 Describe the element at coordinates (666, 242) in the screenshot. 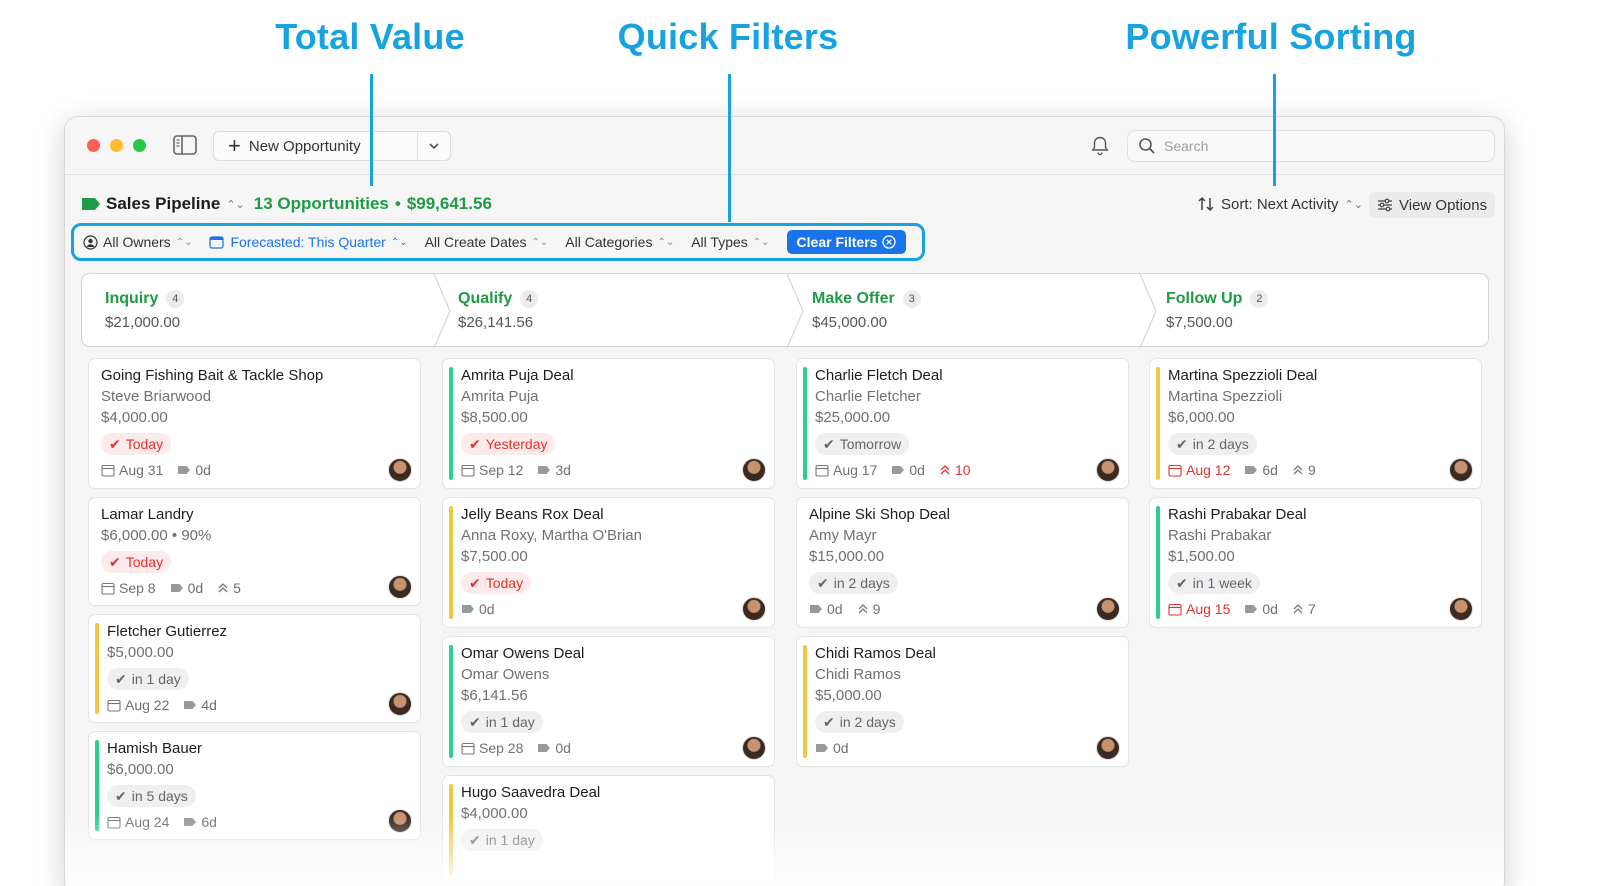

I see `chevron-updown-icon: ⌃⌄` at that location.